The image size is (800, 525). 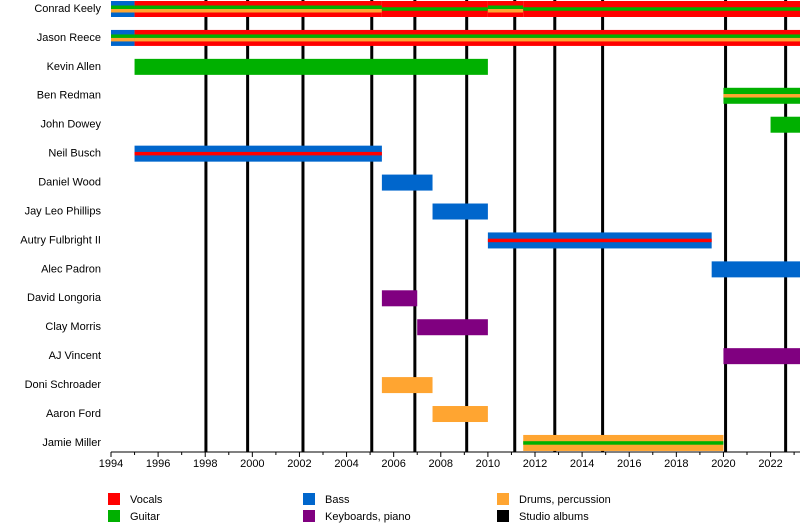 I want to click on x-tick-label: 2018, so click(x=676, y=464).